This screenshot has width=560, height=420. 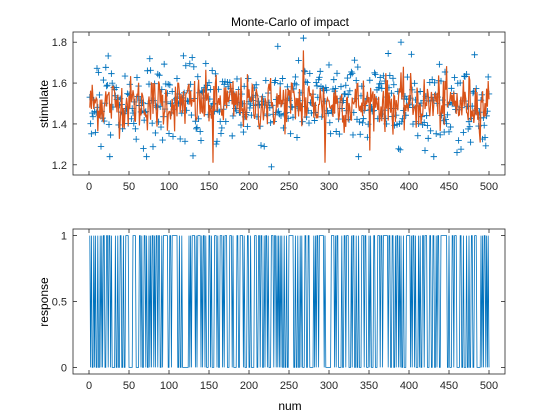 I want to click on x-tick-label: 100, so click(x=169, y=386).